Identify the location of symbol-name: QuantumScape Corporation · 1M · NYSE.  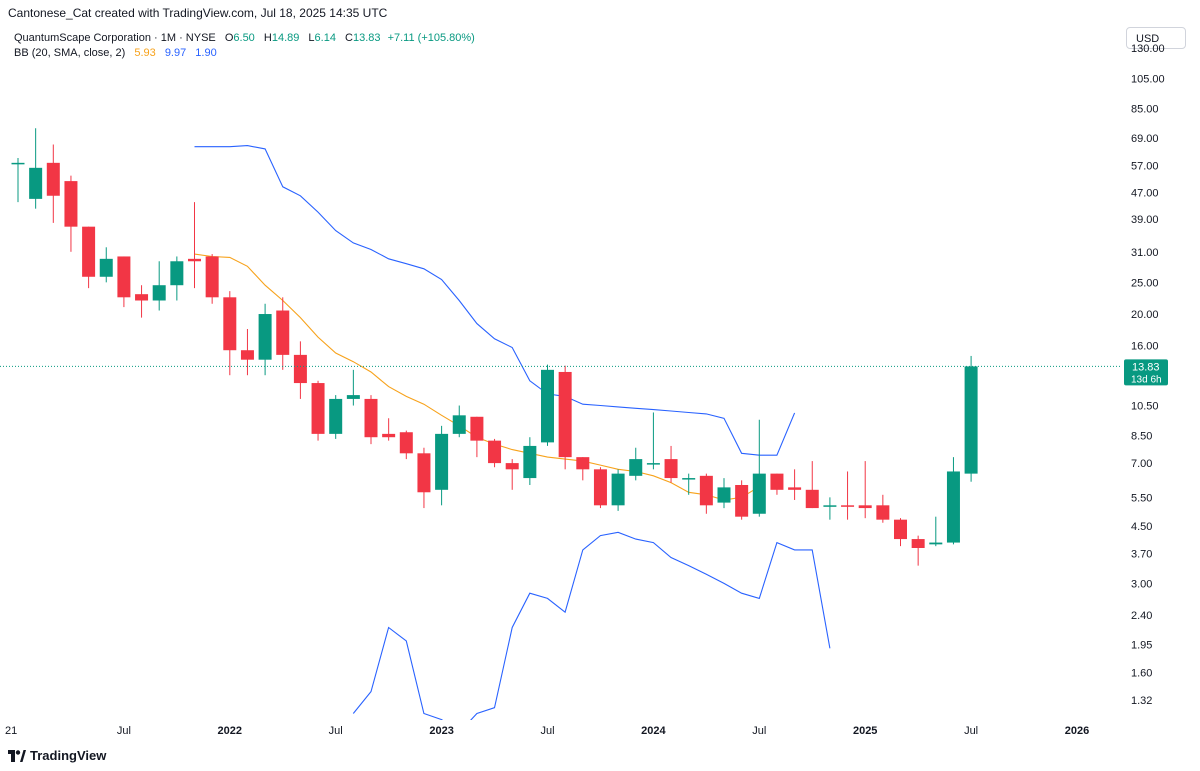
(115, 38).